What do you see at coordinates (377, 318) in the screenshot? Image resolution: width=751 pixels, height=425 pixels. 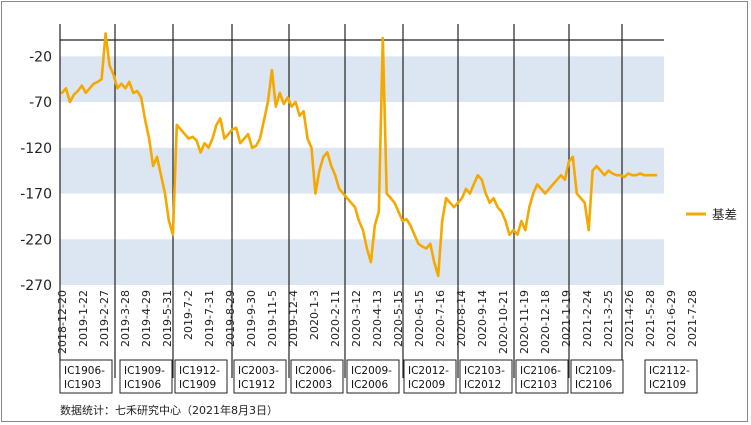 I see `x-tick-label: 2020-4-13` at bounding box center [377, 318].